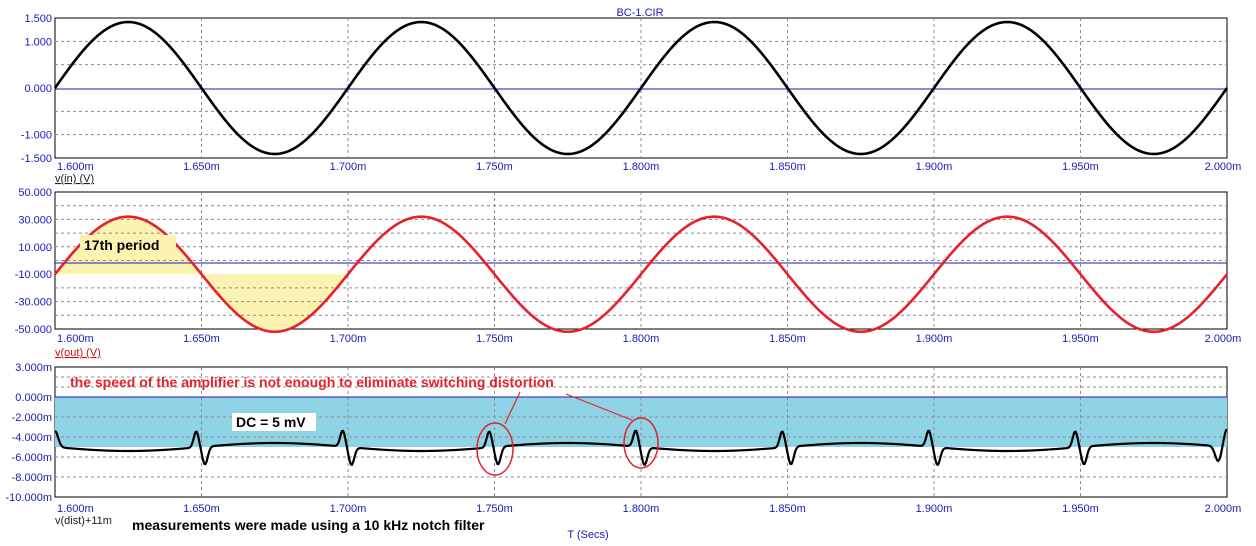 The width and height of the screenshot is (1256, 546). I want to click on y-tick-label: -1.000, so click(36, 136).